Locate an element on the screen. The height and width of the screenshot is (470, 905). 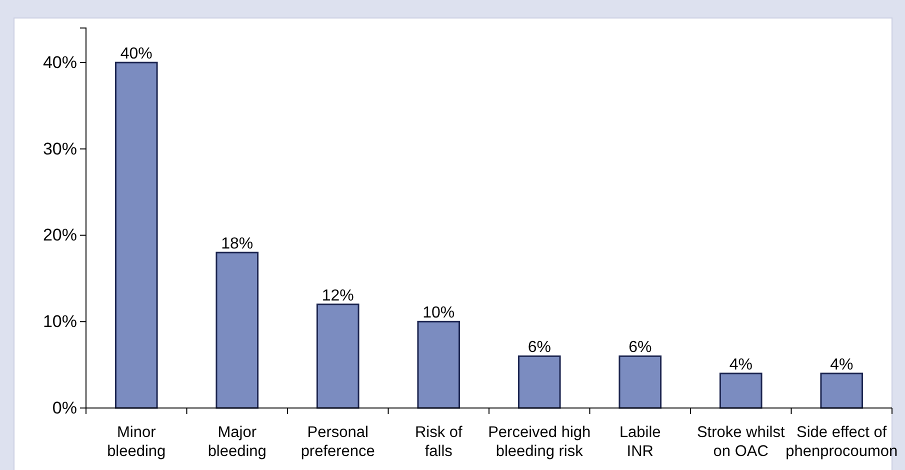
y-tick-label: 40% is located at coordinates (59, 62).